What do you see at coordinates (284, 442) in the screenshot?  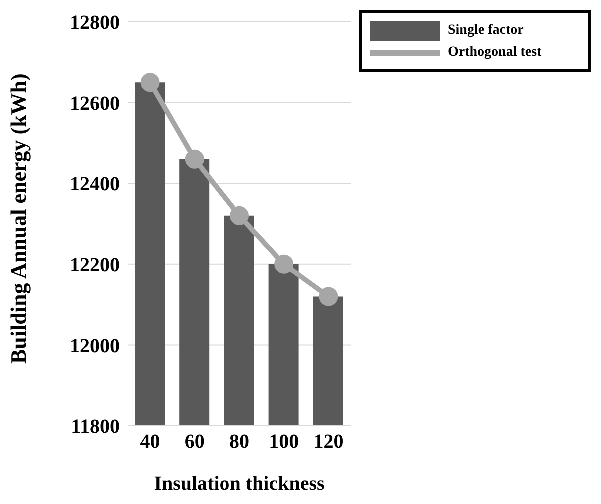 I see `x-tick-label: 100` at bounding box center [284, 442].